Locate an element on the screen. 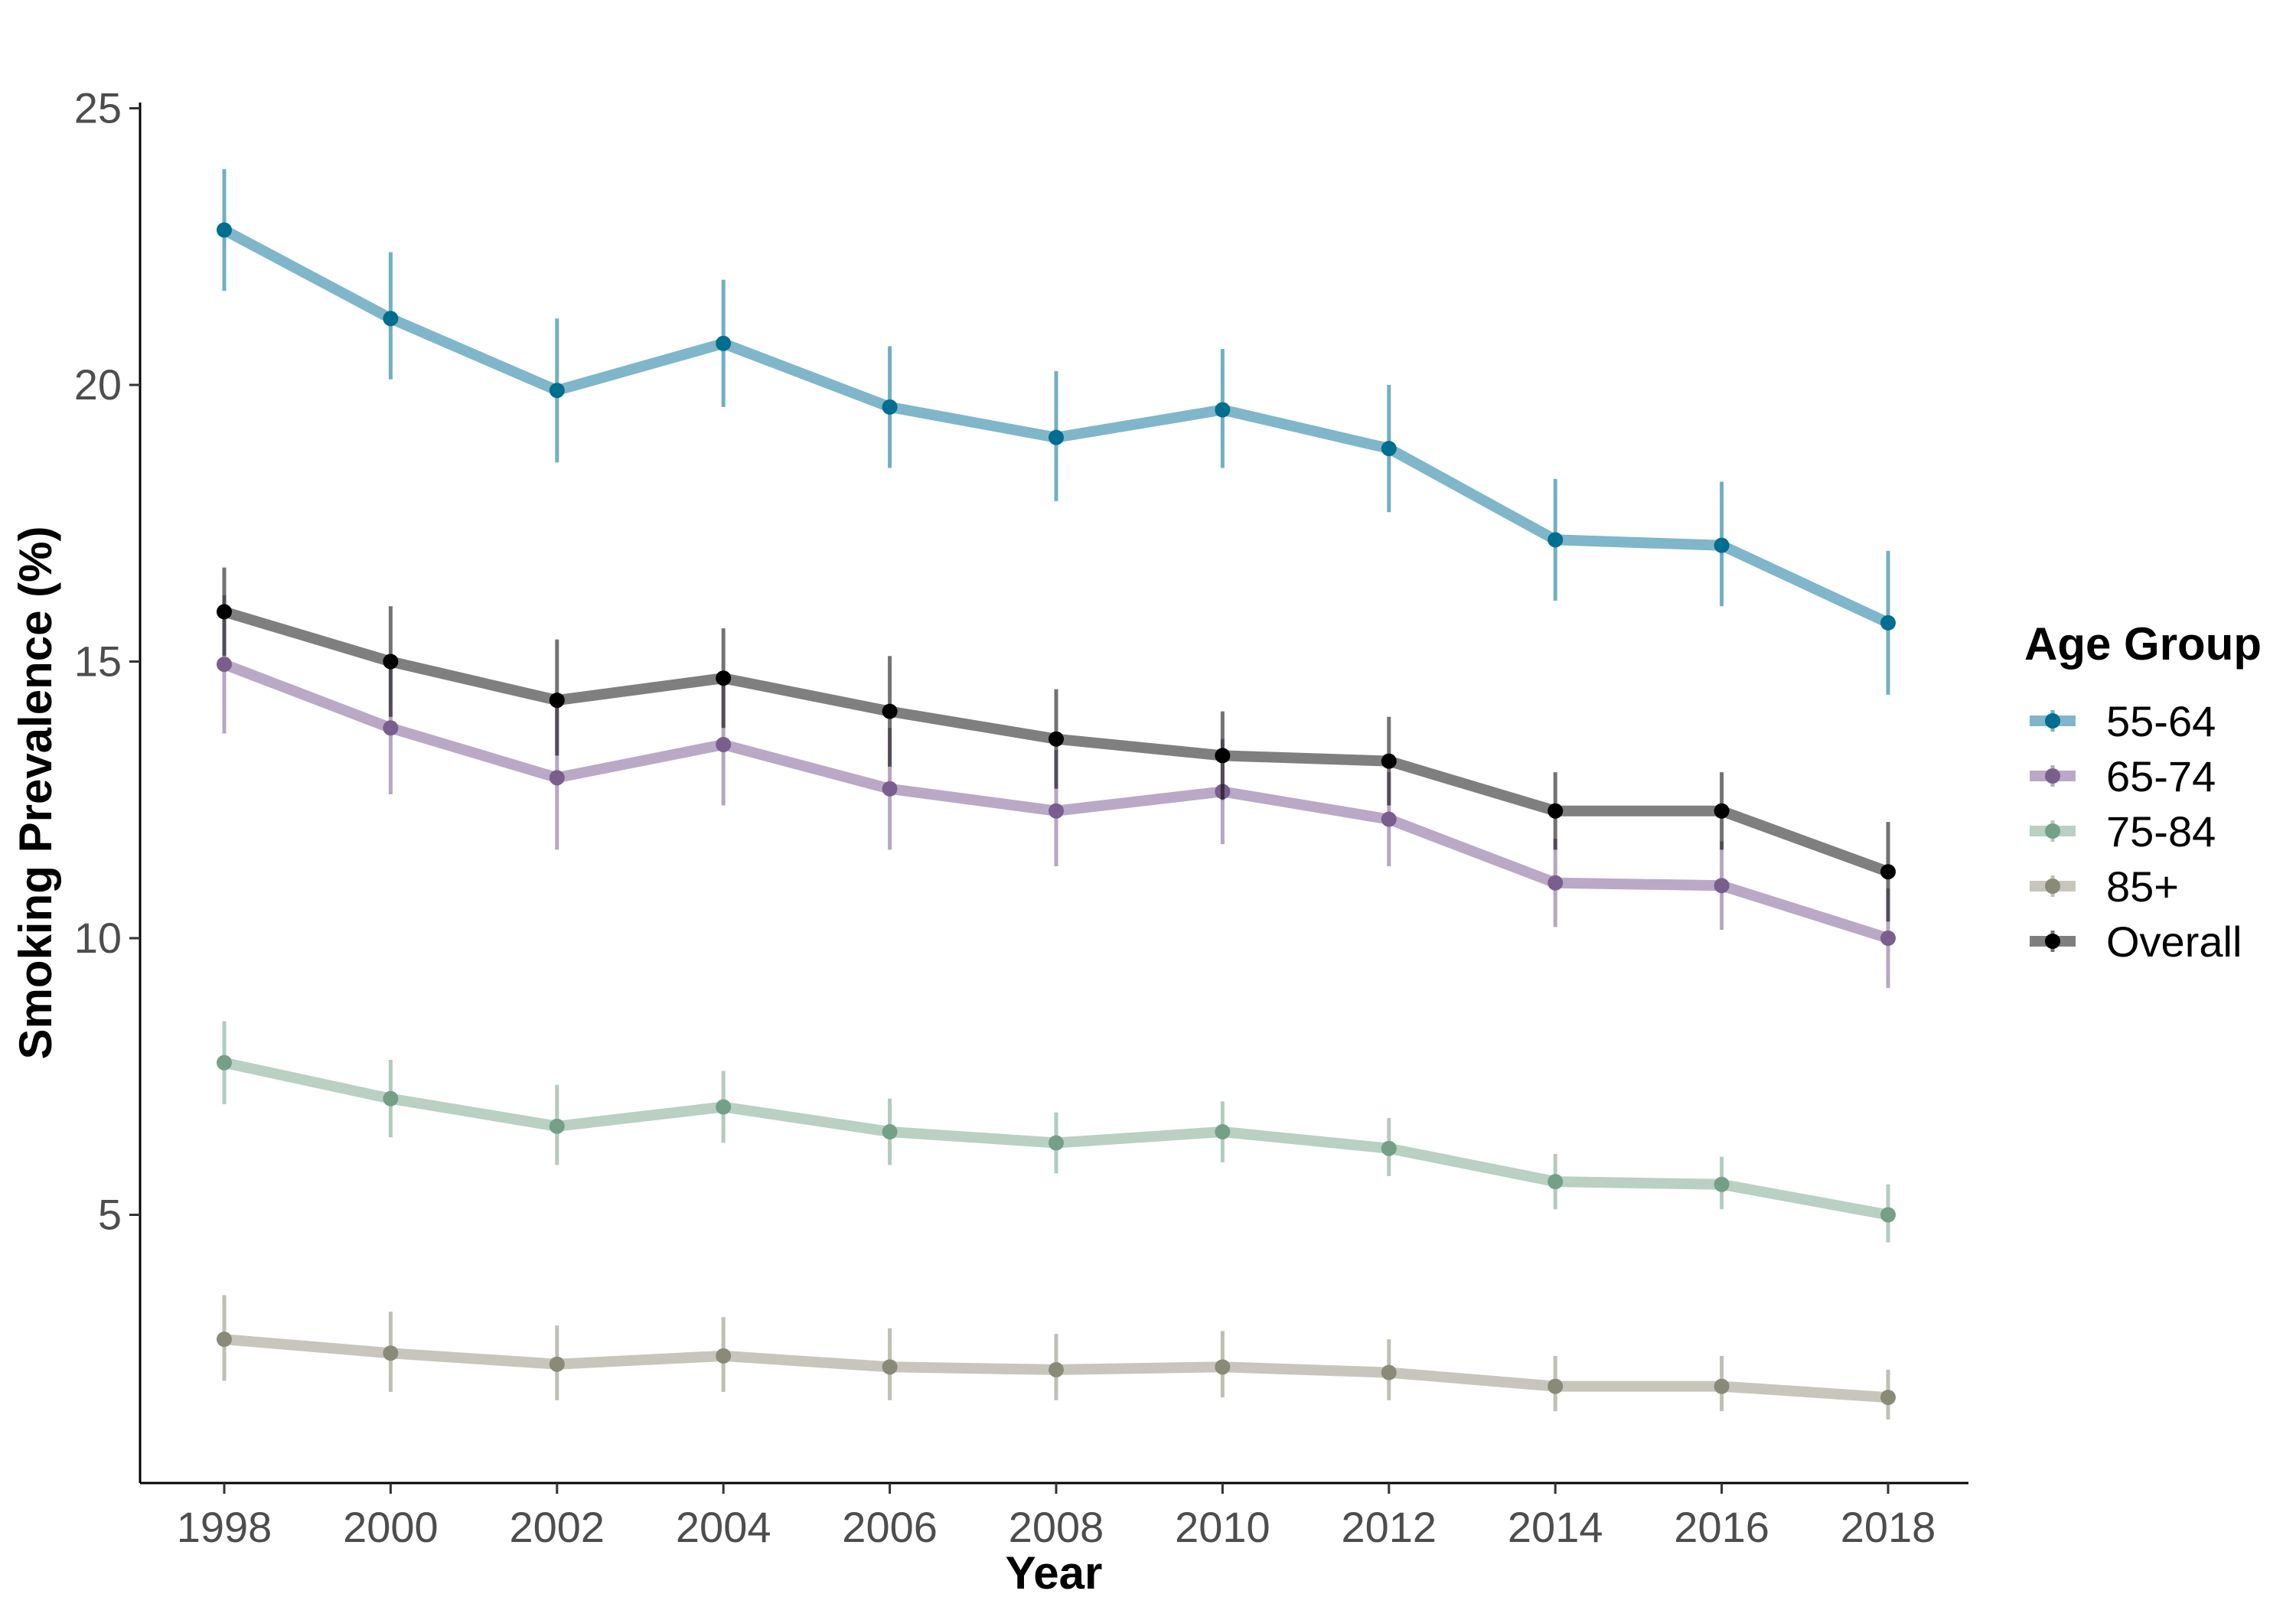 The width and height of the screenshot is (2296, 1607). y-axis-title: Smoking Prevalence (%) is located at coordinates (35, 793).